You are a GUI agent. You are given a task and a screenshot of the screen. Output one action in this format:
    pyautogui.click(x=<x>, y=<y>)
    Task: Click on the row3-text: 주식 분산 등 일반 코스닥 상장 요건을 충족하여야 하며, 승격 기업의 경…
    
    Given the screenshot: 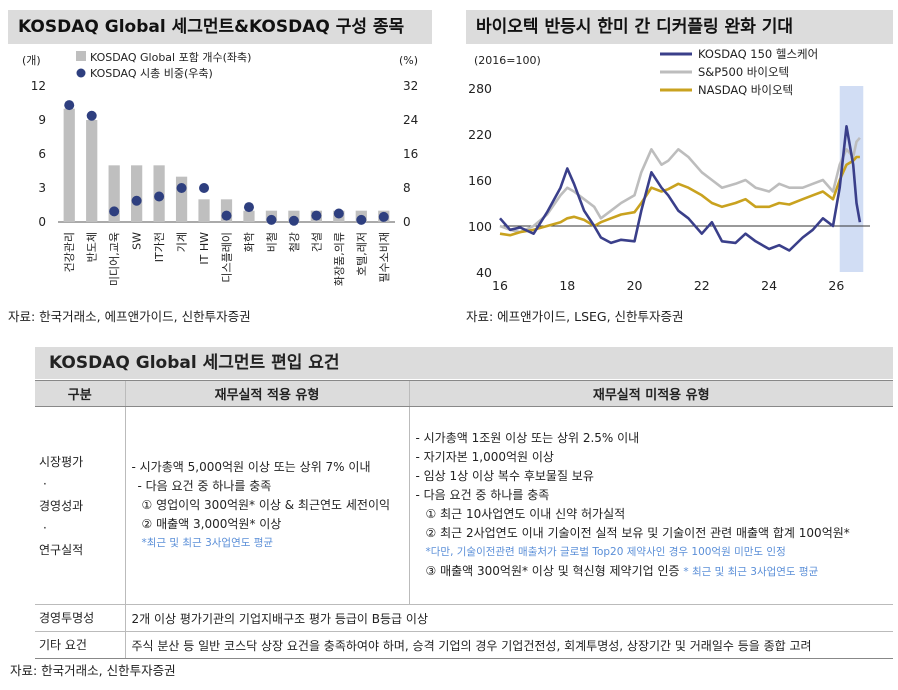 What is the action you would take?
    pyautogui.click(x=508, y=645)
    